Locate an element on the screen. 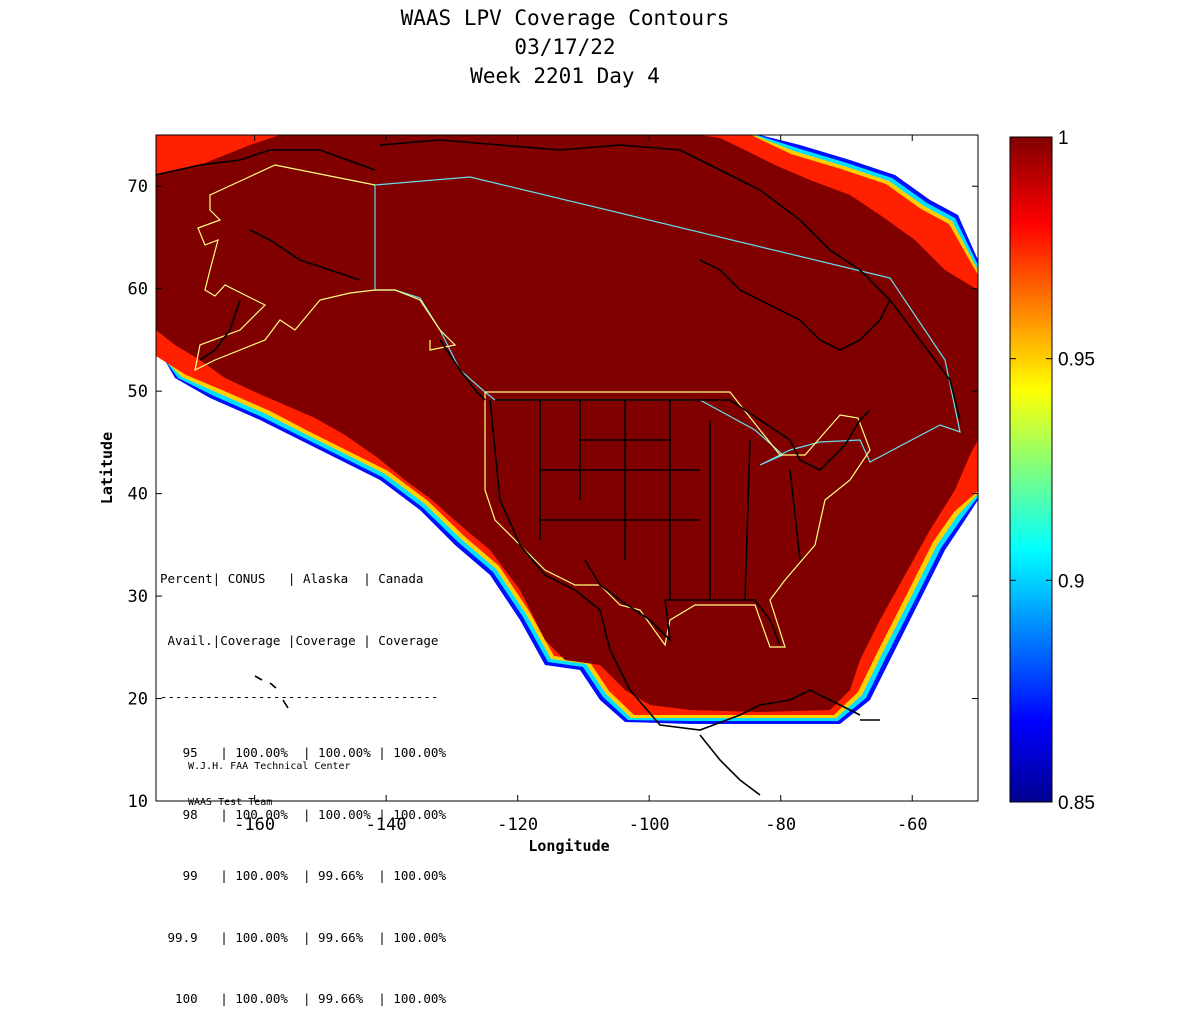 The height and width of the screenshot is (1030, 1200). y-tick-label: 40 is located at coordinates (138, 495).